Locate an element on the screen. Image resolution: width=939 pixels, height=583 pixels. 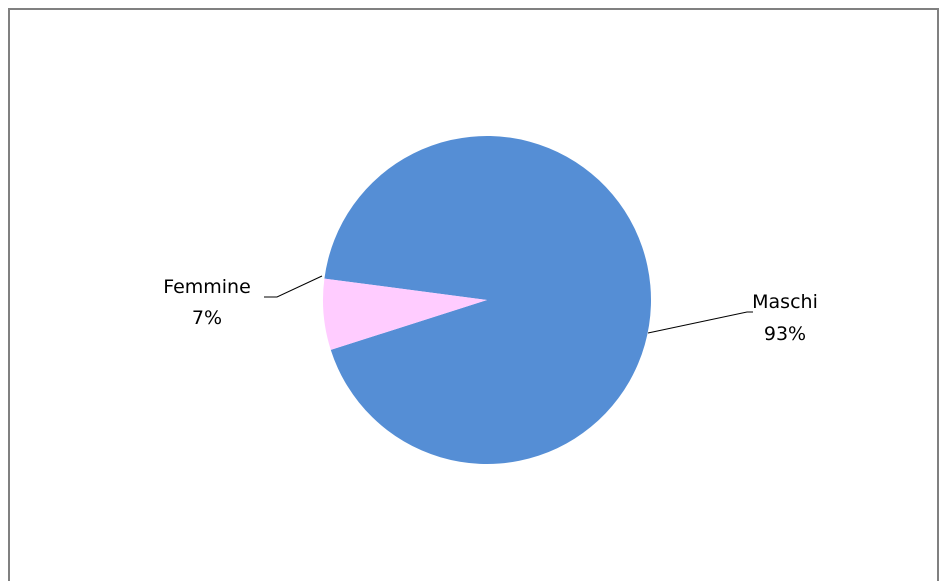
data-label-percent-maschi: 93% is located at coordinates (785, 334).